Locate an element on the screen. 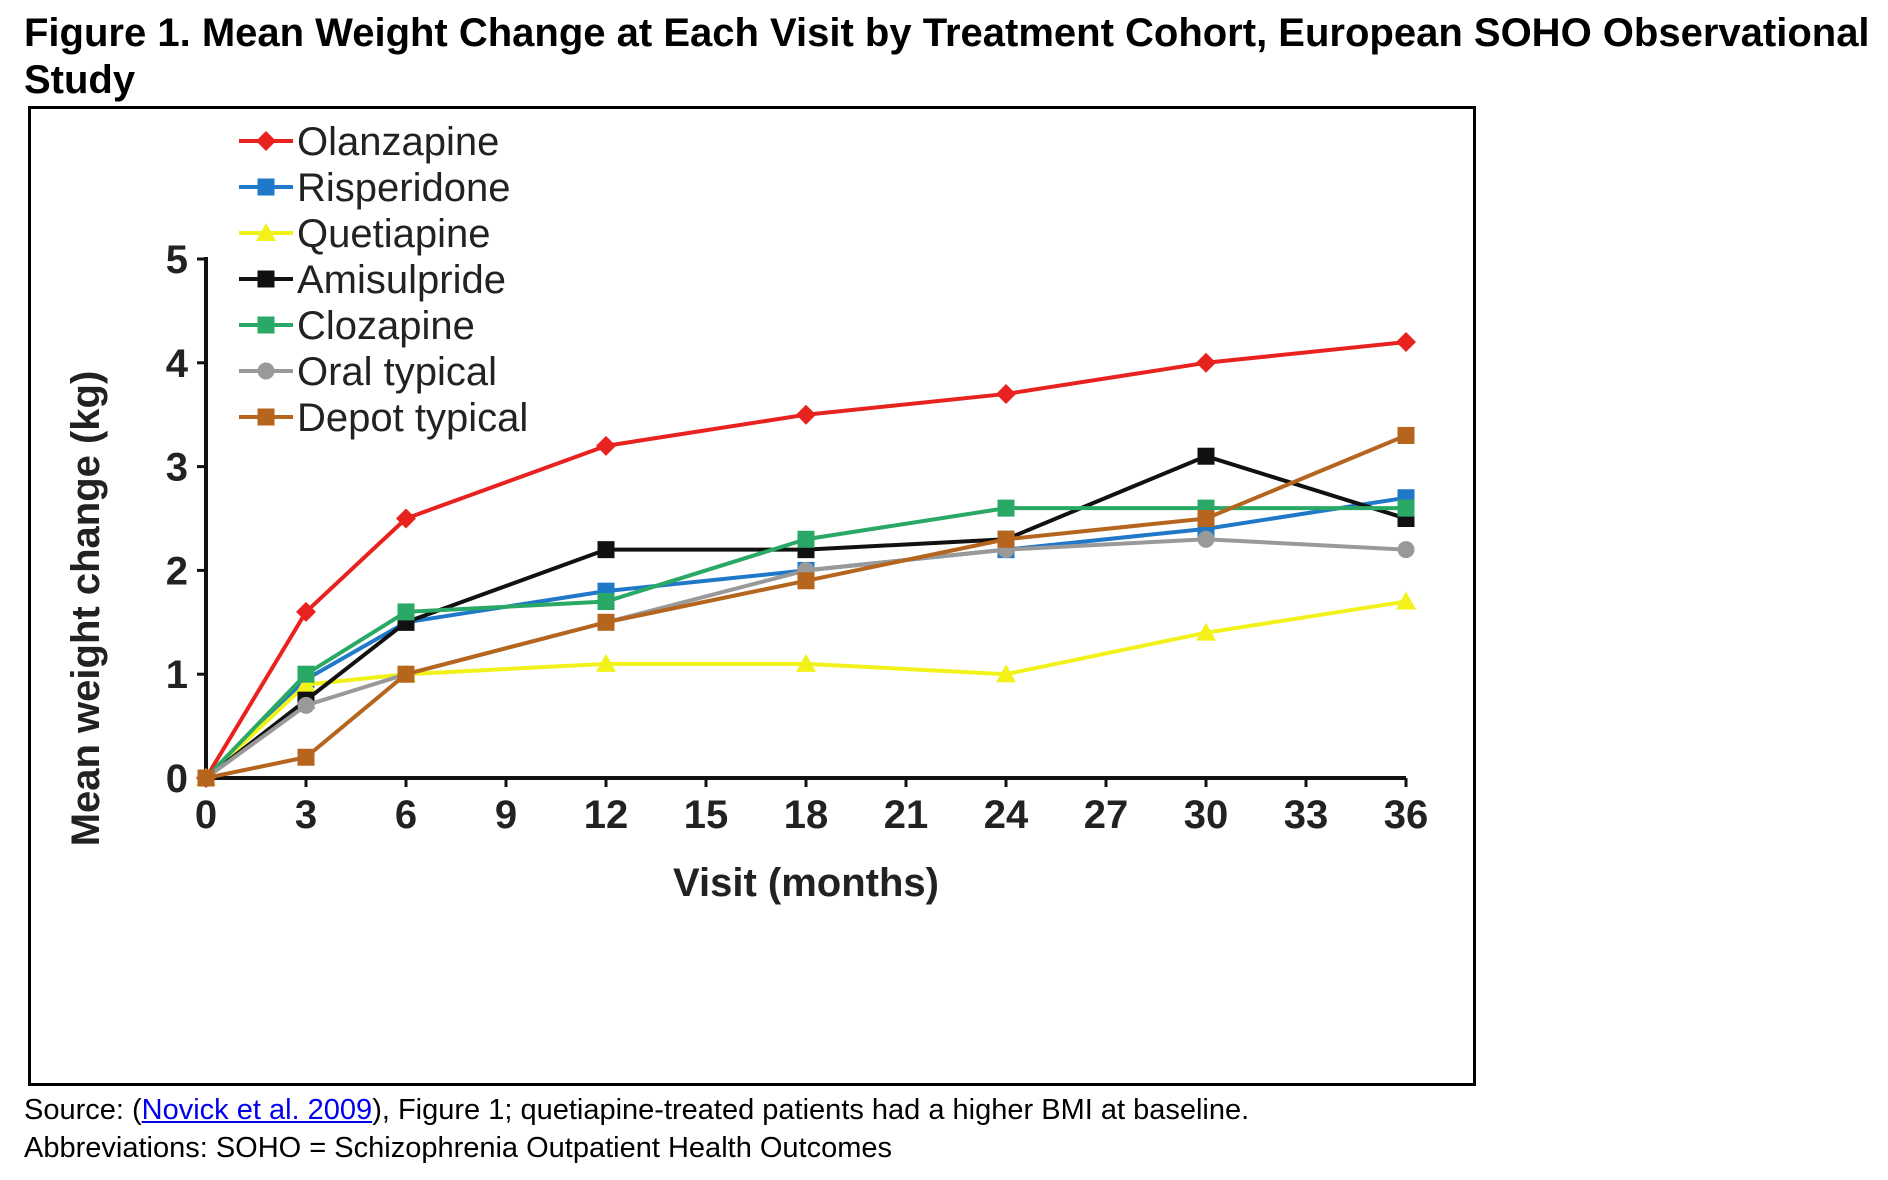 This screenshot has height=1180, width=1888. legend-label: Quetiapine is located at coordinates (393, 234).